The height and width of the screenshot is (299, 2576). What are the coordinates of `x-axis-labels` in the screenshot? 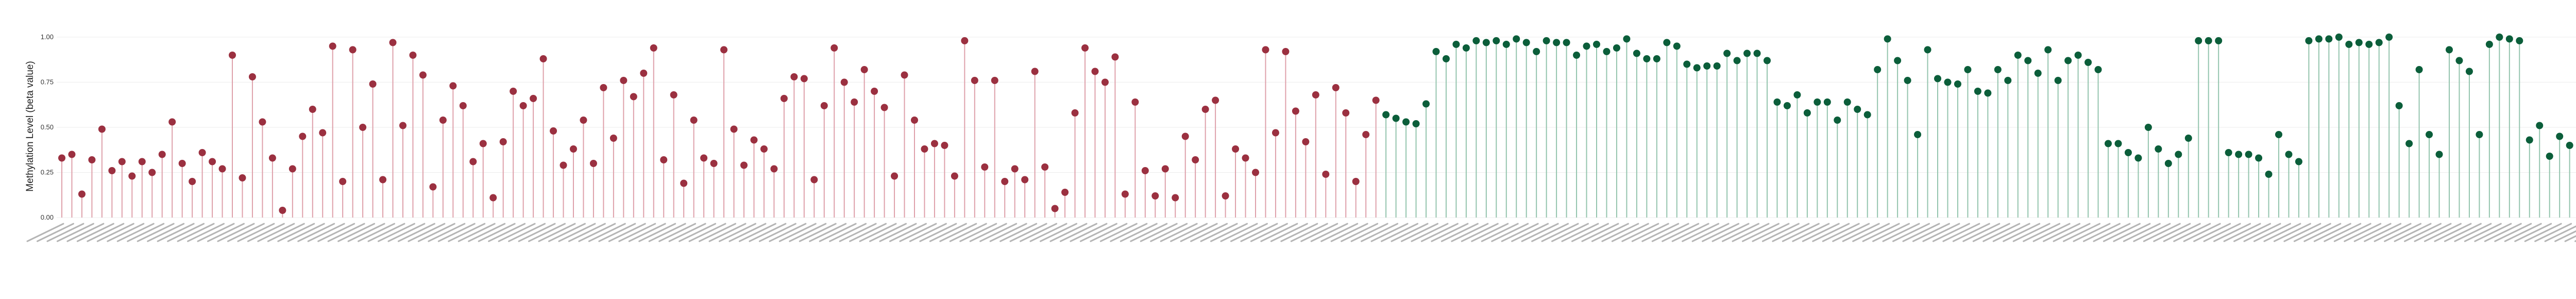 It's located at (1301, 232).